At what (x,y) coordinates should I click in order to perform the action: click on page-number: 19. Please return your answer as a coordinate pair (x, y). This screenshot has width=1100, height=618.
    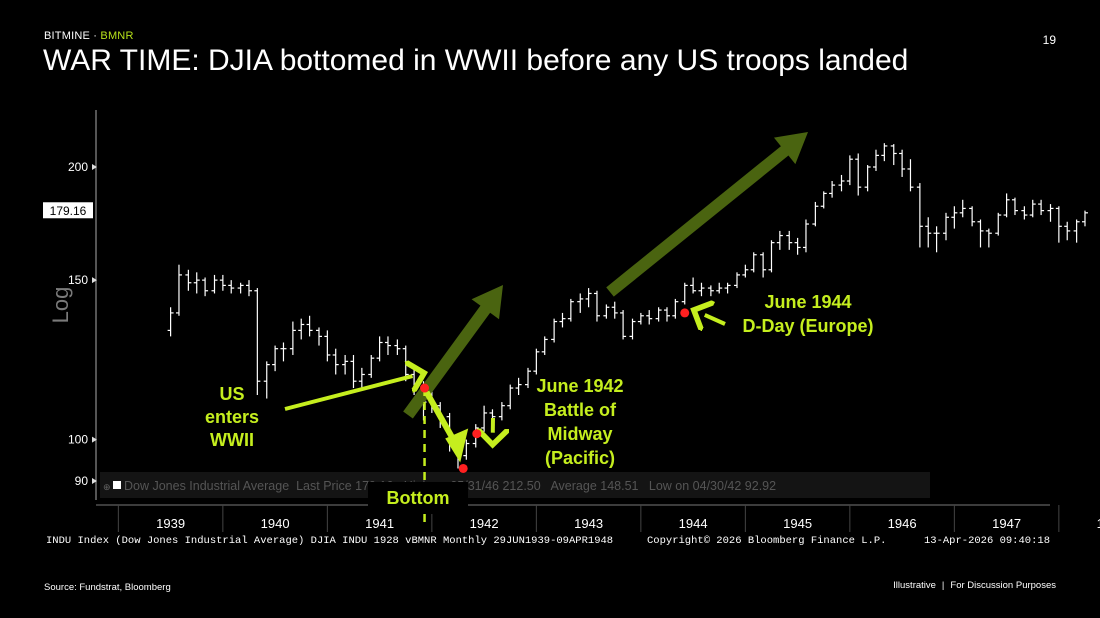
    Looking at the image, I should click on (1049, 40).